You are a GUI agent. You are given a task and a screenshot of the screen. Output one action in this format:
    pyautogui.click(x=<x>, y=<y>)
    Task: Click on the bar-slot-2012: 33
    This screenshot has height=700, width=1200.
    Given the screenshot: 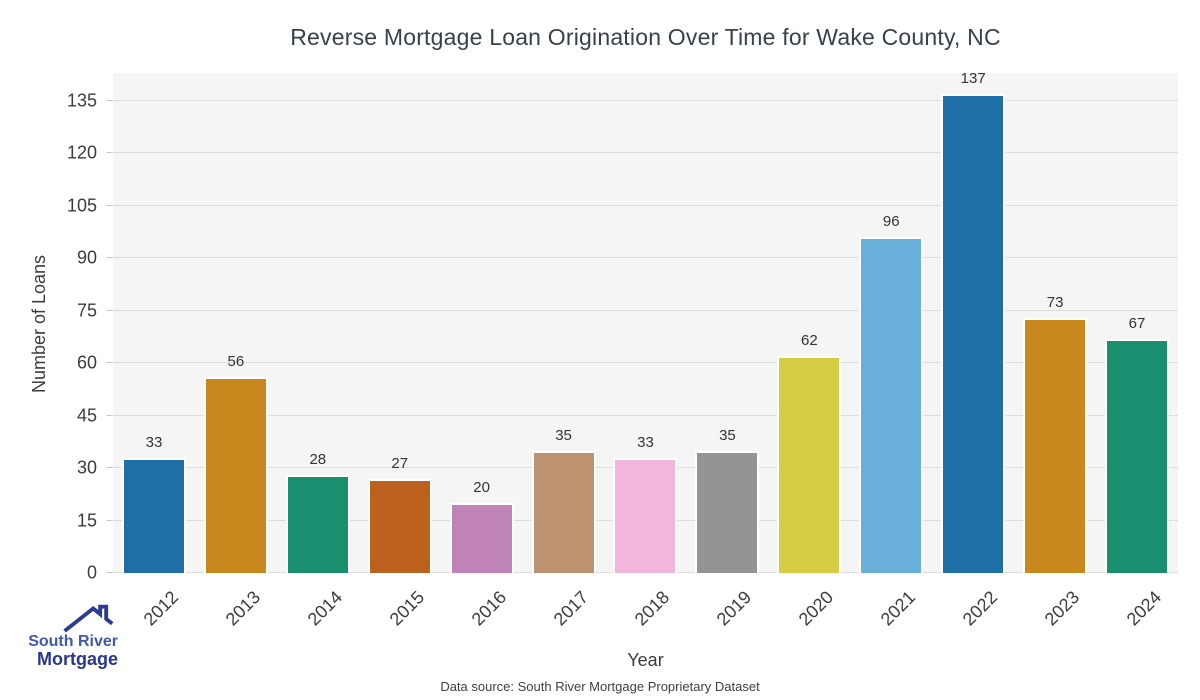 What is the action you would take?
    pyautogui.click(x=154, y=323)
    